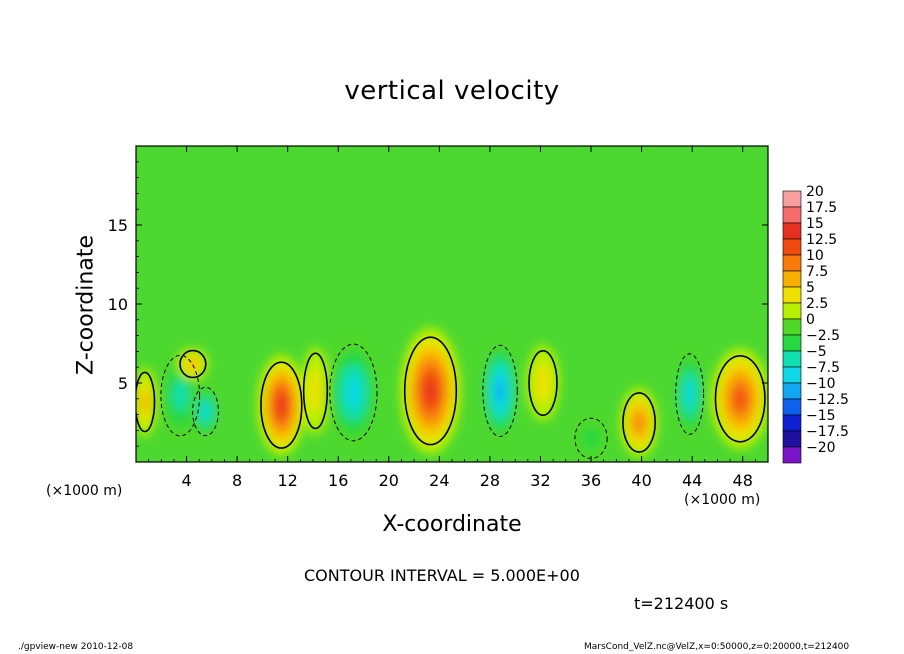 Image resolution: width=904 pixels, height=654 pixels. Describe the element at coordinates (641, 480) in the screenshot. I see `x-tick-label-40: 40` at that location.